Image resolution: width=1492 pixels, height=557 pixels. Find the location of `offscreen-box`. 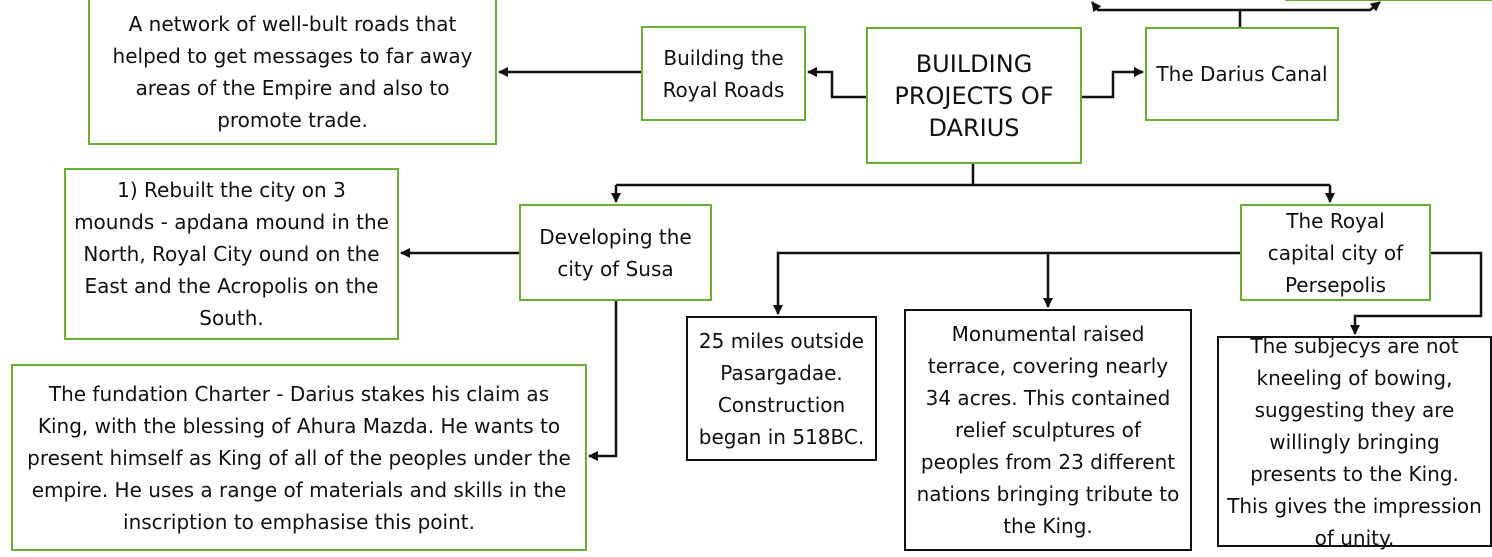

offscreen-box is located at coordinates (1388, 0).